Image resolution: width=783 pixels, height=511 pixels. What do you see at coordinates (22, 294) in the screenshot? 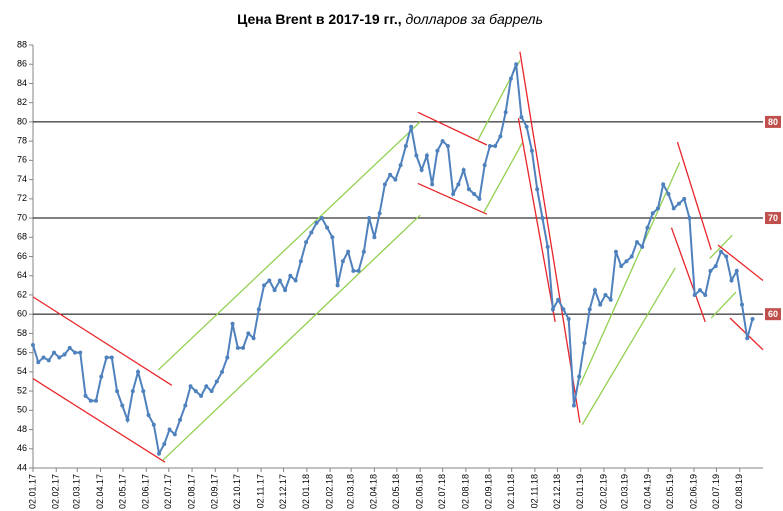
I see `y-tick-label: 62` at bounding box center [22, 294].